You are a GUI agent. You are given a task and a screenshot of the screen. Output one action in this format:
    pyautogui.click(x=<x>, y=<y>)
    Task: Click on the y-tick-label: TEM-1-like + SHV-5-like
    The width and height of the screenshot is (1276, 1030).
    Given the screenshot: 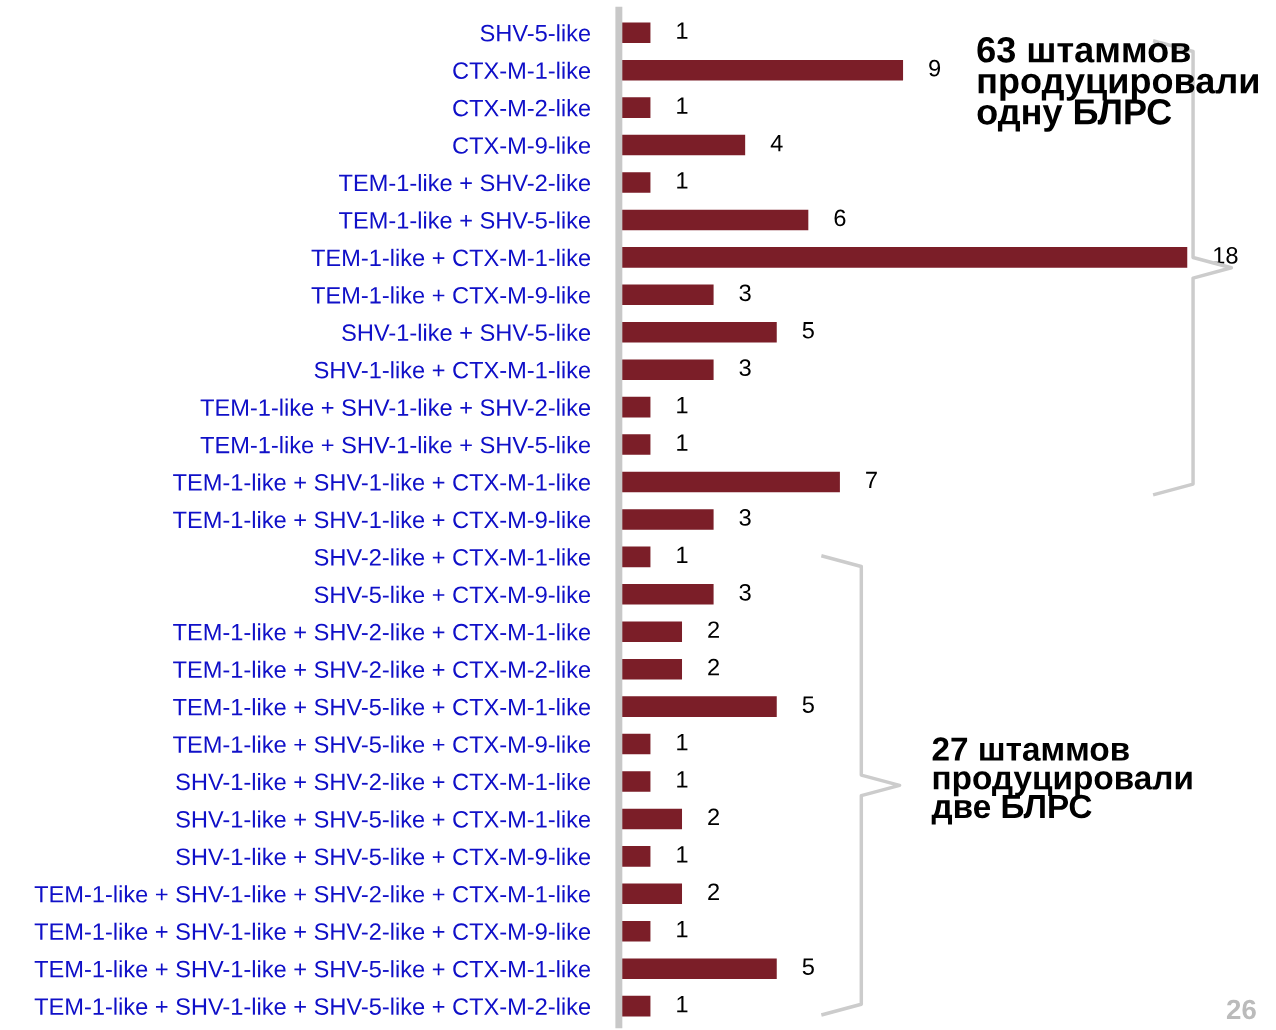 What is the action you would take?
    pyautogui.click(x=465, y=220)
    